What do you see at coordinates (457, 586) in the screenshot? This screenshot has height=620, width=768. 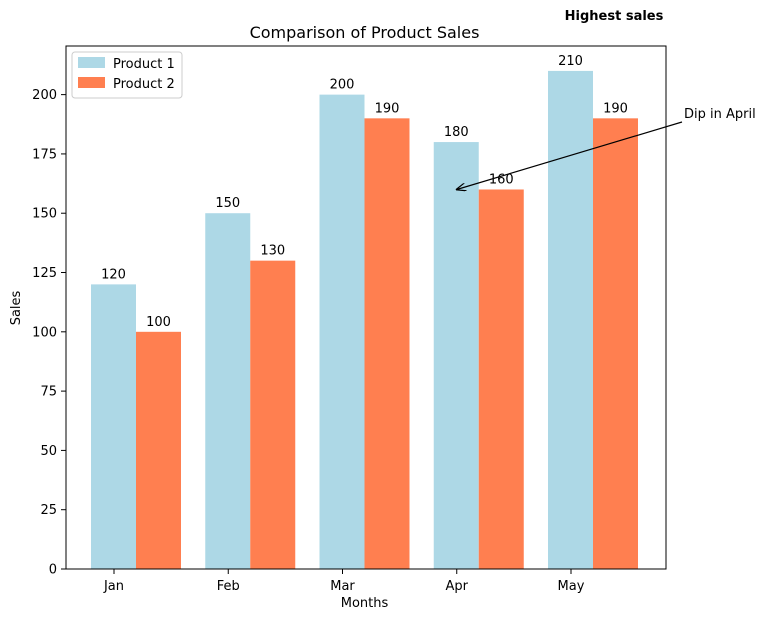 I see `x-tick-label-apr: Apr` at bounding box center [457, 586].